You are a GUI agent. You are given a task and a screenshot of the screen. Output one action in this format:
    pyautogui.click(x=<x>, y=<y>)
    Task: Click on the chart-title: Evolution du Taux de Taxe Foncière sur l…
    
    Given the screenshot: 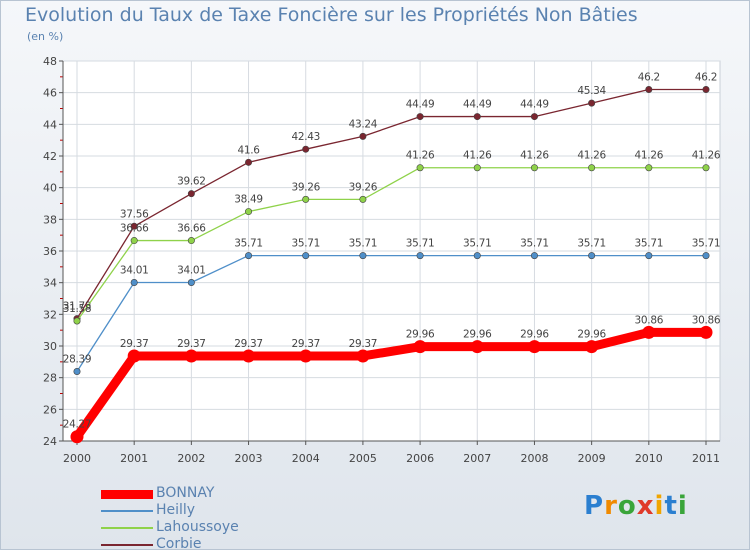 What is the action you would take?
    pyautogui.click(x=331, y=15)
    